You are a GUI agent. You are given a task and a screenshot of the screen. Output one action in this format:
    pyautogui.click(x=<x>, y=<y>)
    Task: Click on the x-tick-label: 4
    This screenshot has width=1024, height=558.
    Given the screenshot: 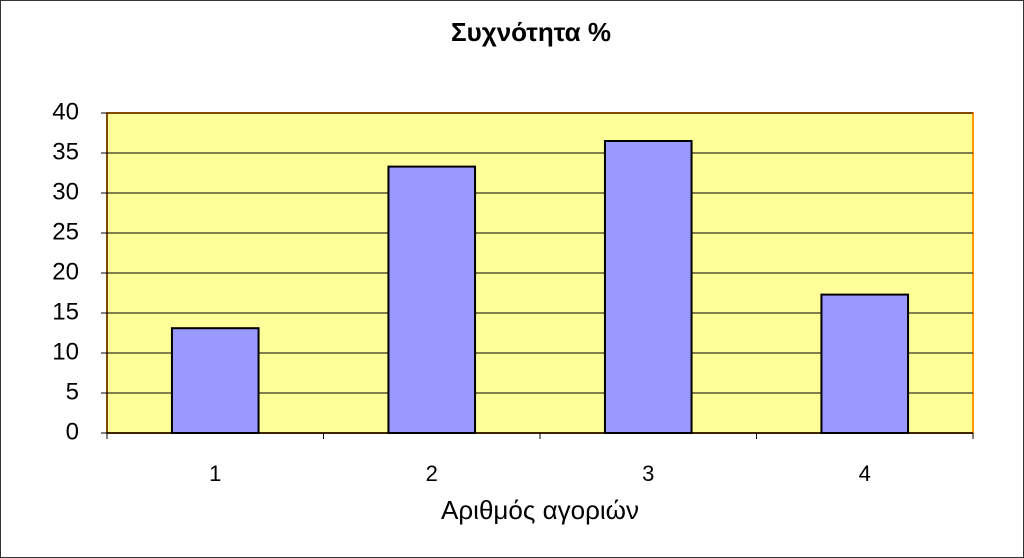 What is the action you would take?
    pyautogui.click(x=865, y=473)
    